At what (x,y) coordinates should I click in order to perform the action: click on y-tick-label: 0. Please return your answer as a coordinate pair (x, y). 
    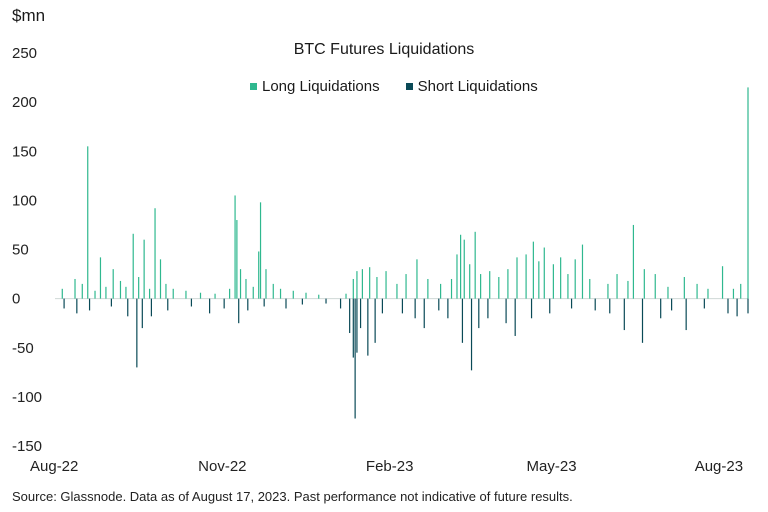
    Looking at the image, I should click on (16, 299).